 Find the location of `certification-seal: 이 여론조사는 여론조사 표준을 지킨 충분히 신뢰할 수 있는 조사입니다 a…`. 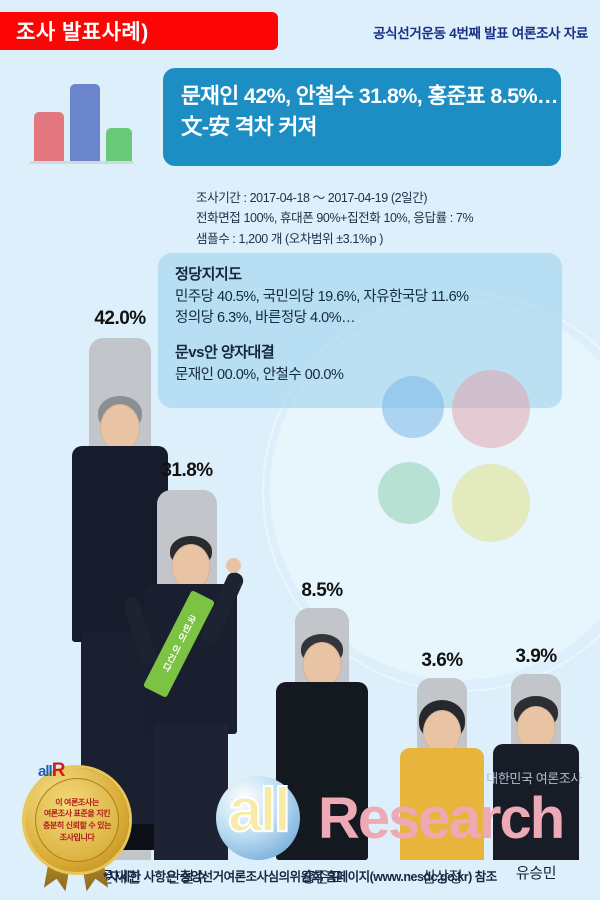

certification-seal: 이 여론조사는 여론조사 표준을 지킨 충분히 신뢰할 수 있는 조사입니다 a… is located at coordinates (79, 826).